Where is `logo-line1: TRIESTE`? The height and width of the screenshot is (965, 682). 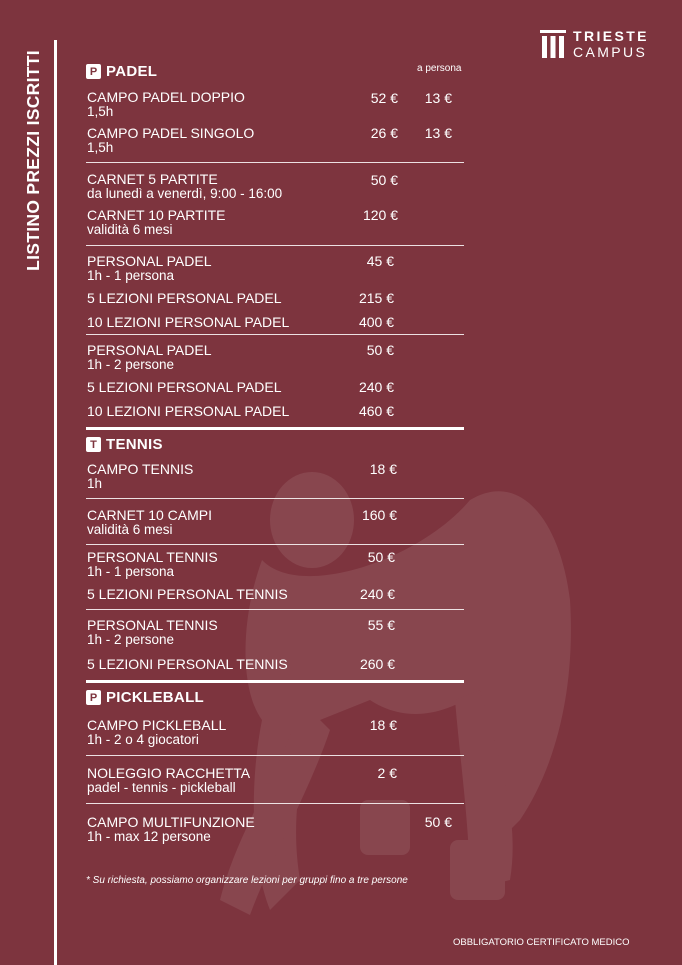 logo-line1: TRIESTE is located at coordinates (611, 36).